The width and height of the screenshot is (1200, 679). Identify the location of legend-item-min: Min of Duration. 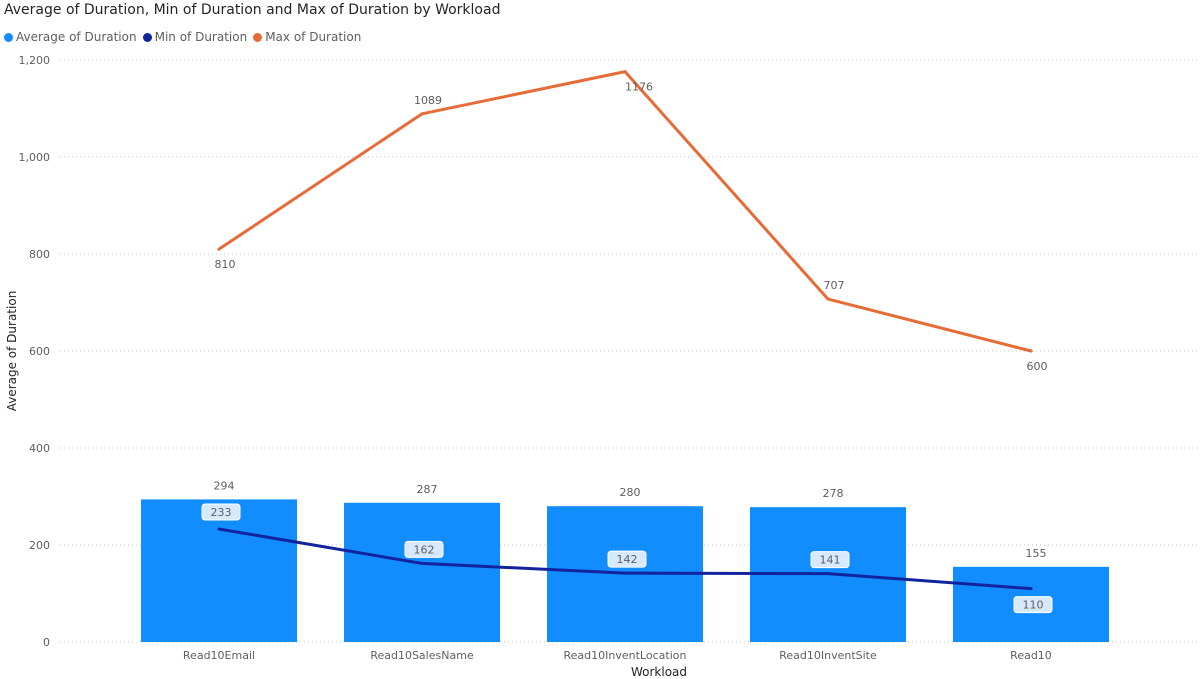
(195, 37).